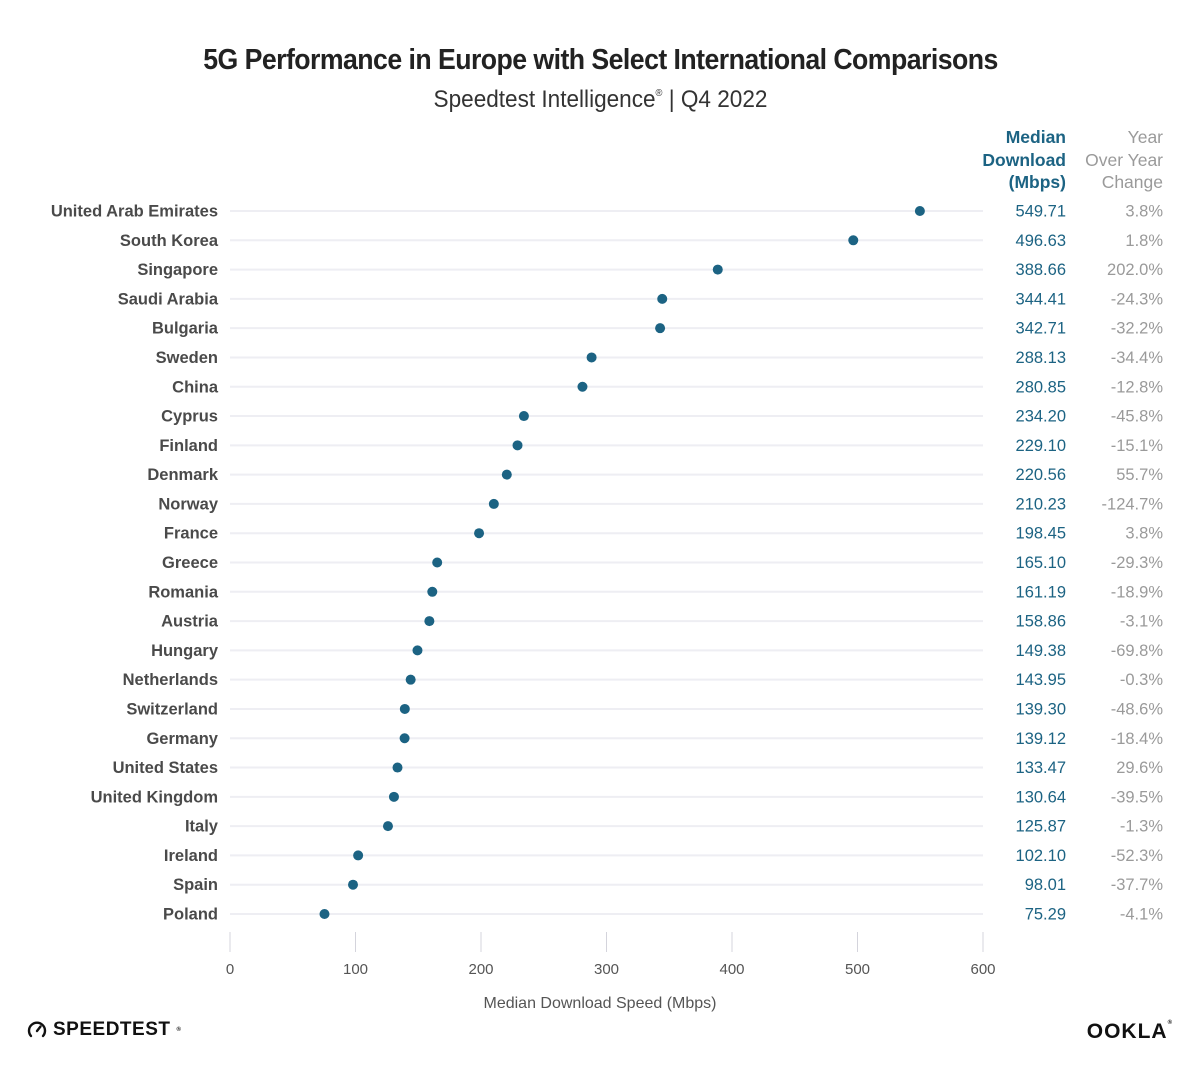 The height and width of the screenshot is (1076, 1201). What do you see at coordinates (731, 969) in the screenshot?
I see `x-tick-label: 400` at bounding box center [731, 969].